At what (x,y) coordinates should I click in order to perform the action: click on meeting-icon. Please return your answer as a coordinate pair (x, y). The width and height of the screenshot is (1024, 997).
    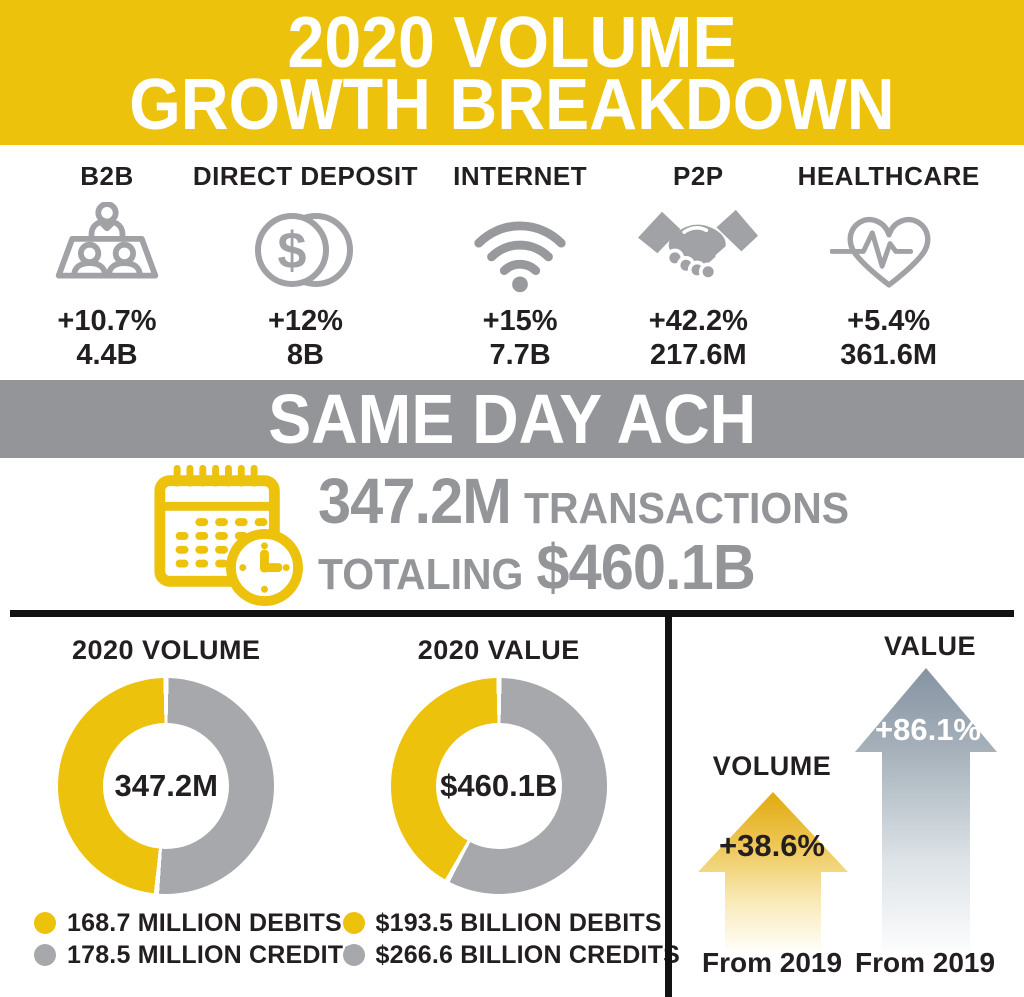
    Looking at the image, I should click on (107, 250).